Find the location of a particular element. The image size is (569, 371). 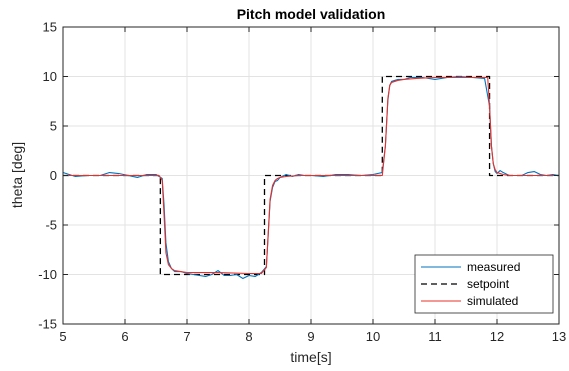

x-tick-label: 11 is located at coordinates (435, 336).